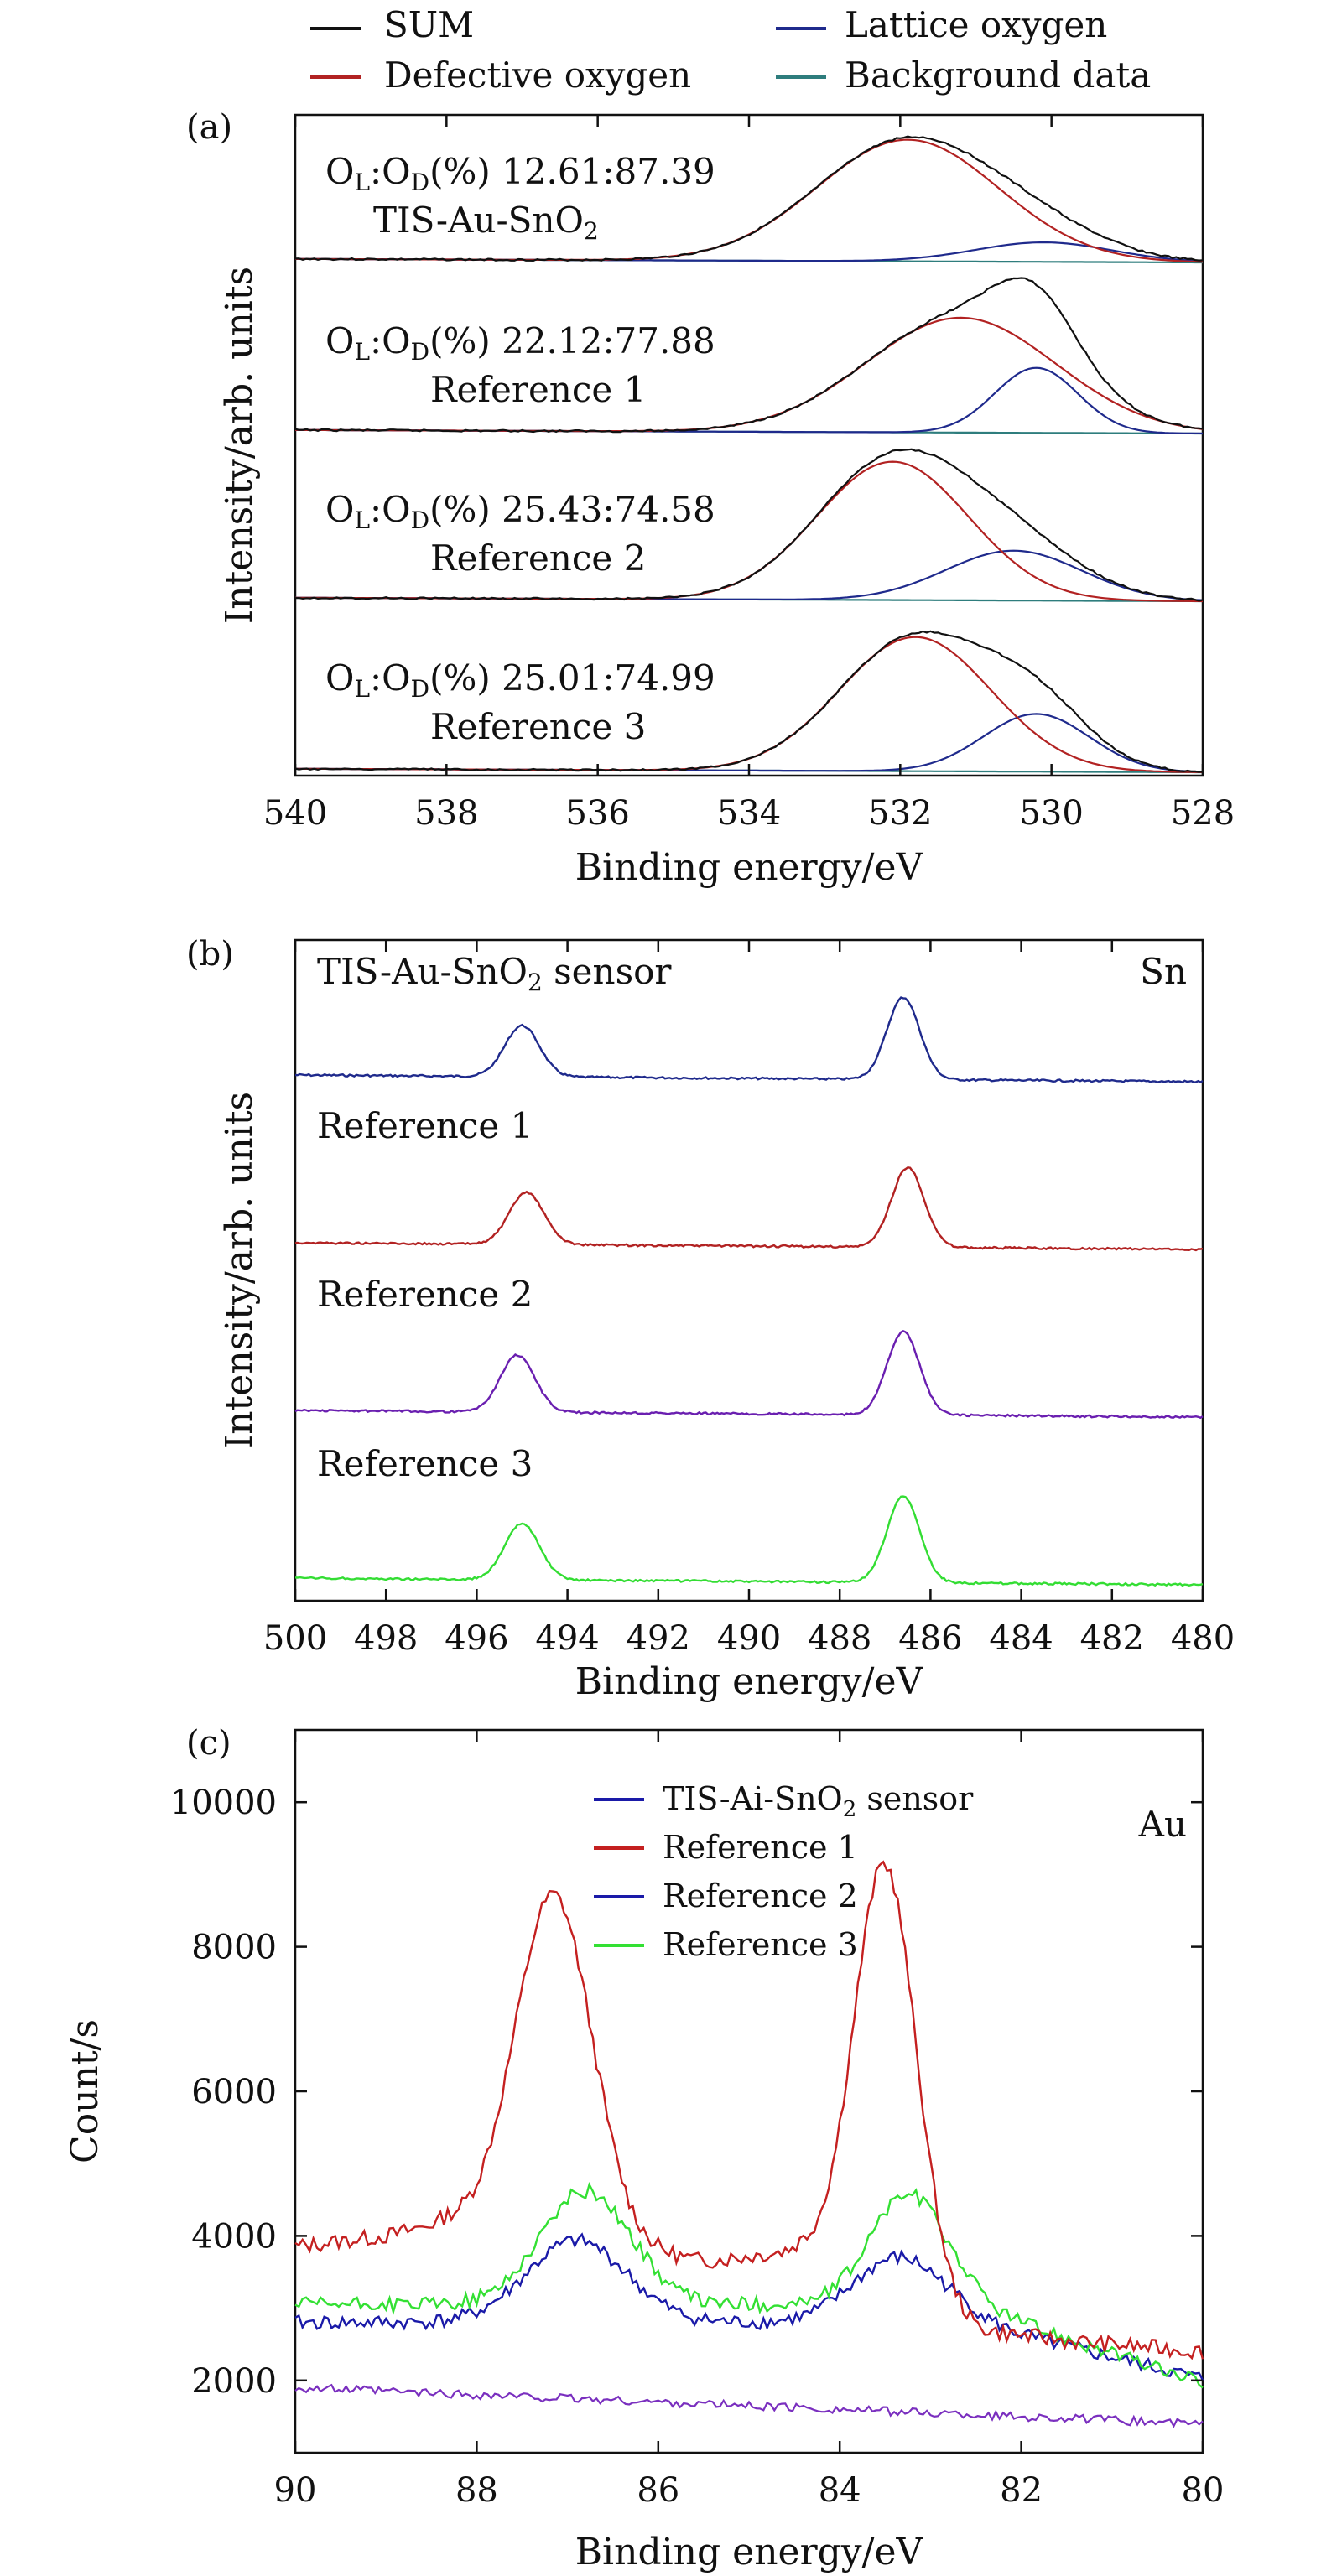 The height and width of the screenshot is (2576, 1321). Describe the element at coordinates (1163, 971) in the screenshot. I see `panel-b-element-label: Sn` at that location.